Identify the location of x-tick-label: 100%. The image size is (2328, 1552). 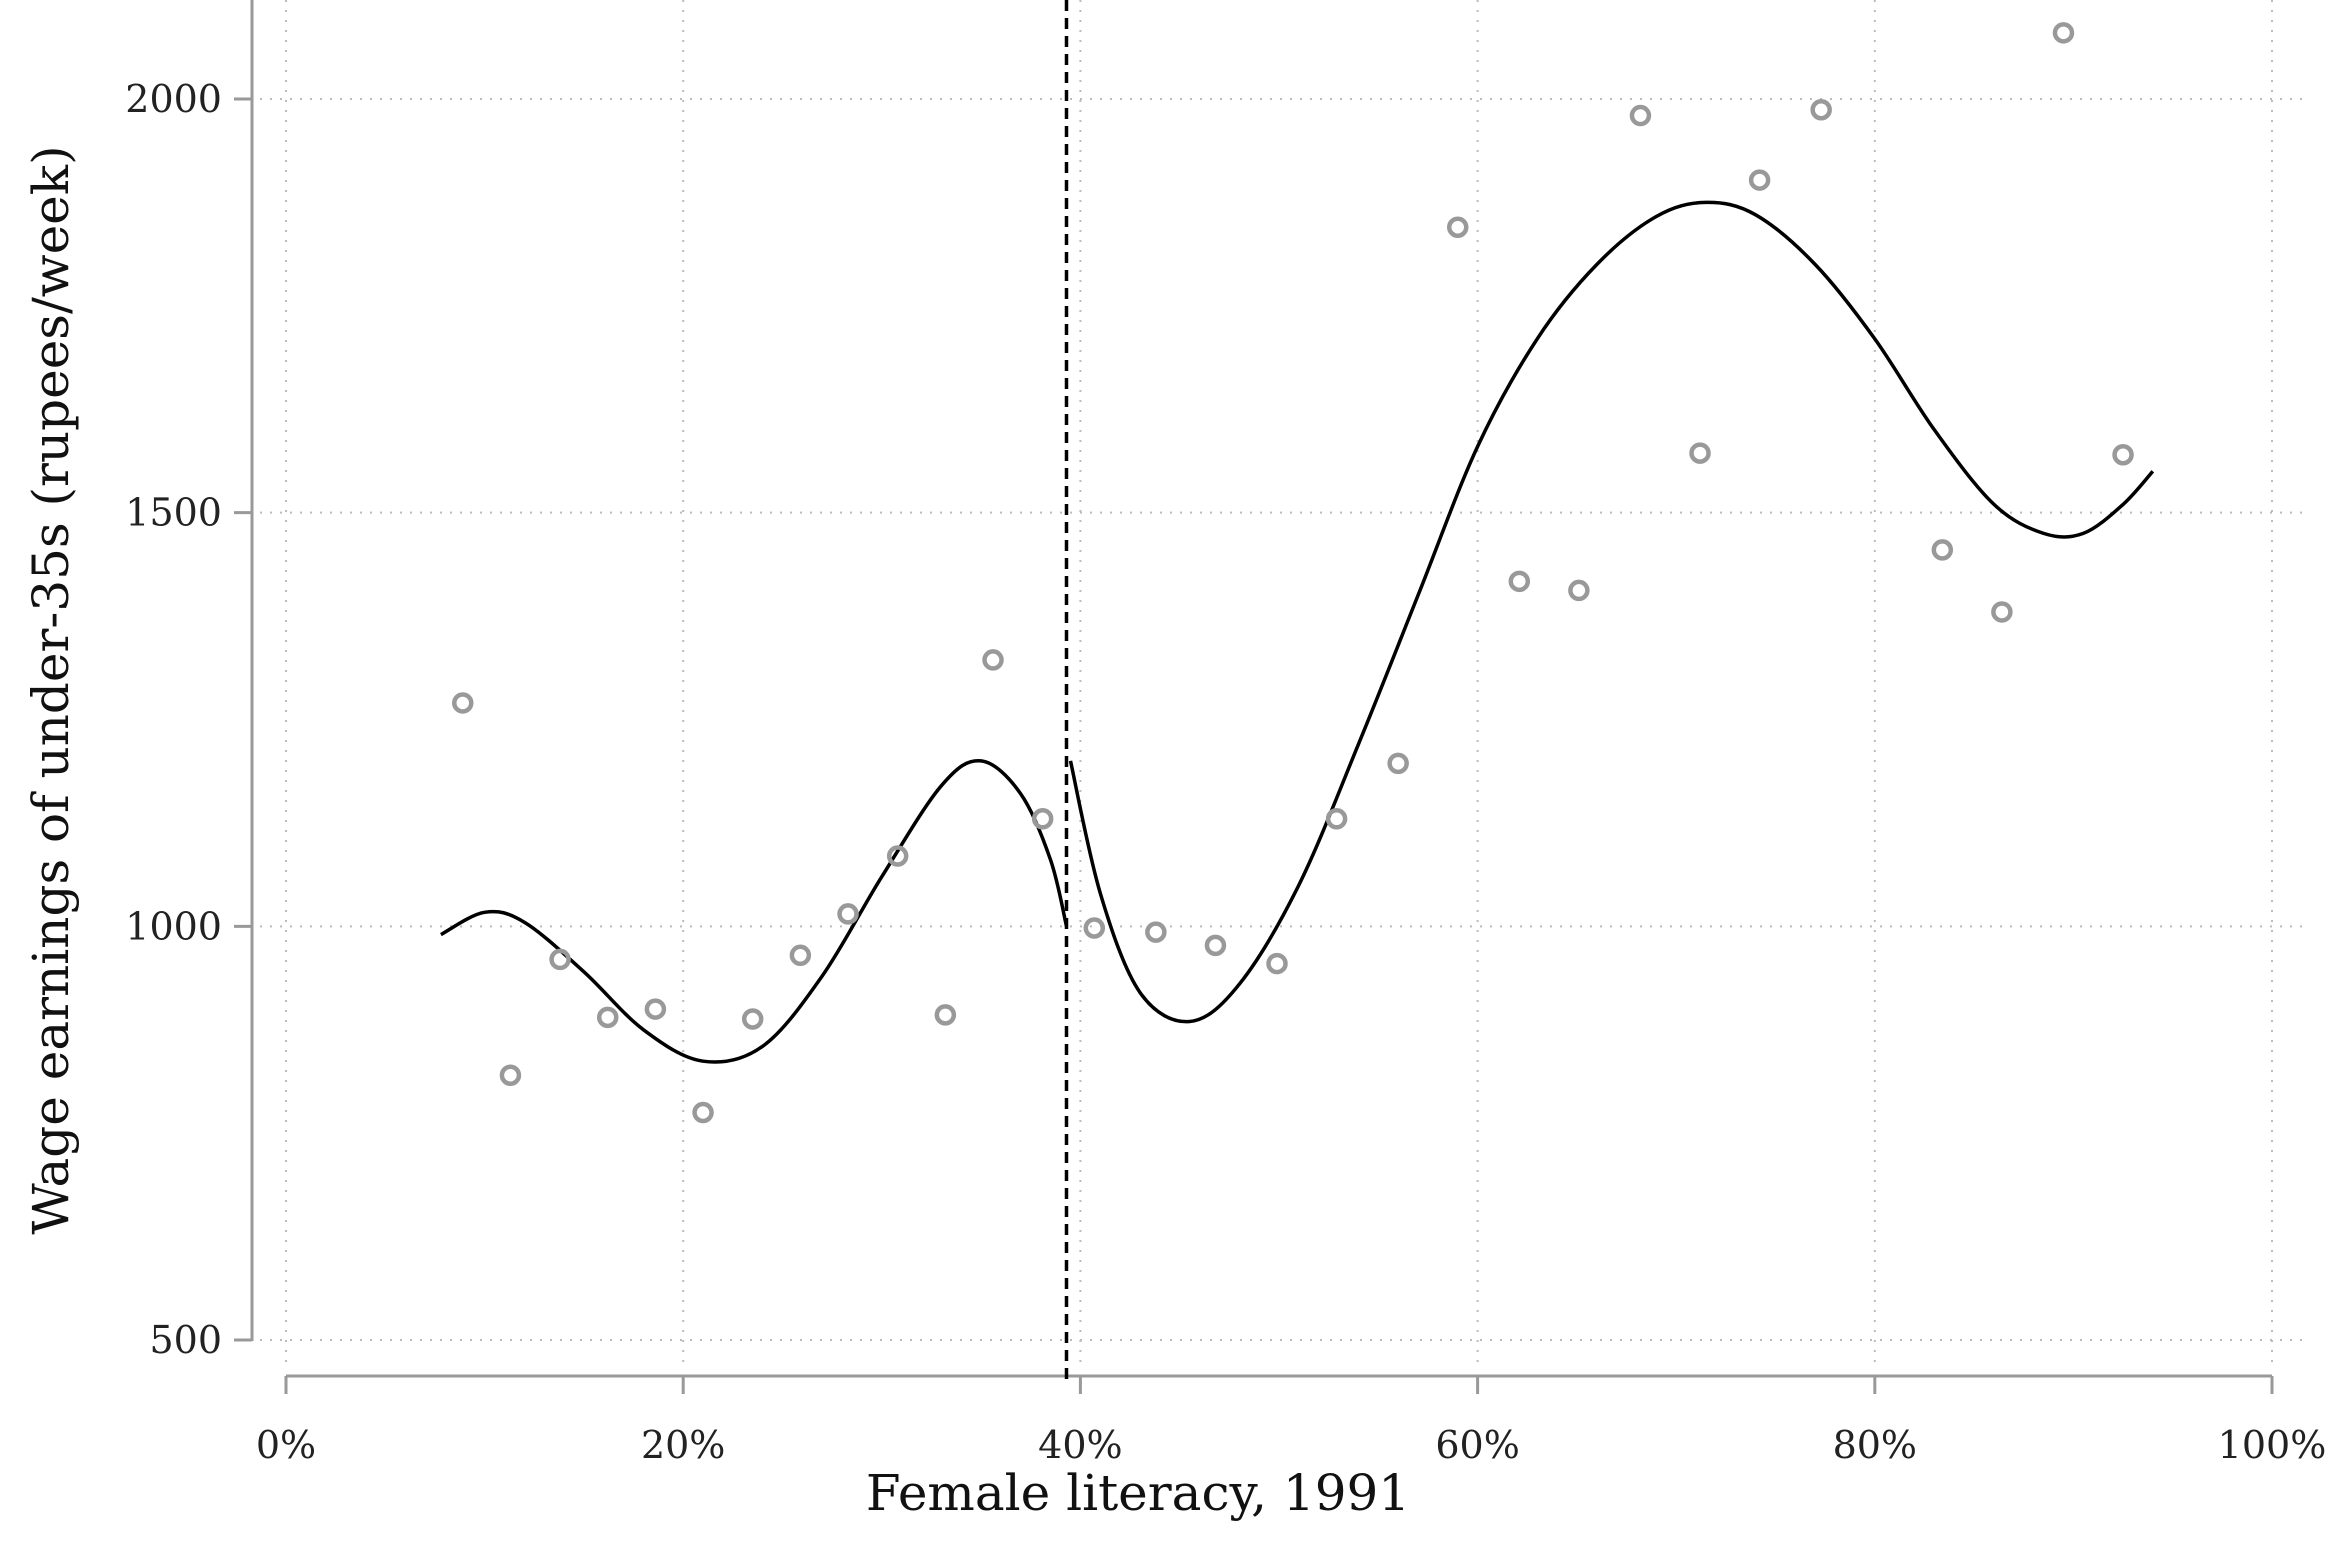
(2272, 1445).